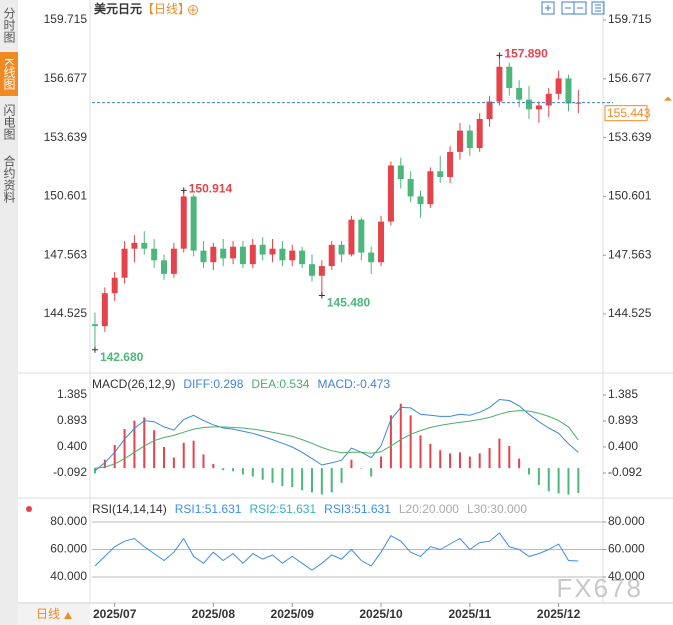 The width and height of the screenshot is (673, 625). What do you see at coordinates (626, 576) in the screenshot?
I see `y-tick-label-right: 40.000` at bounding box center [626, 576].